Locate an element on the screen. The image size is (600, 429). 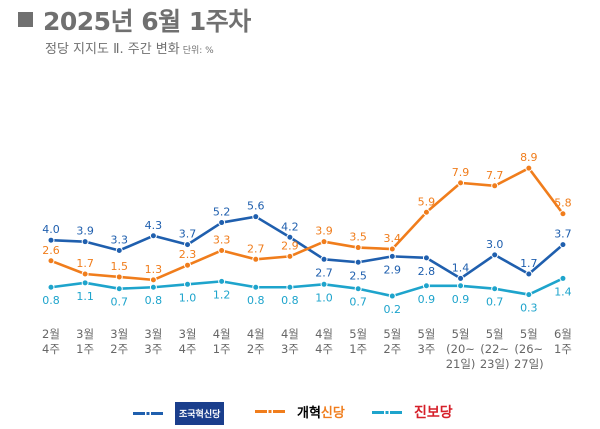
title-text: 2025년 6월 1주차 is located at coordinates (147, 21).